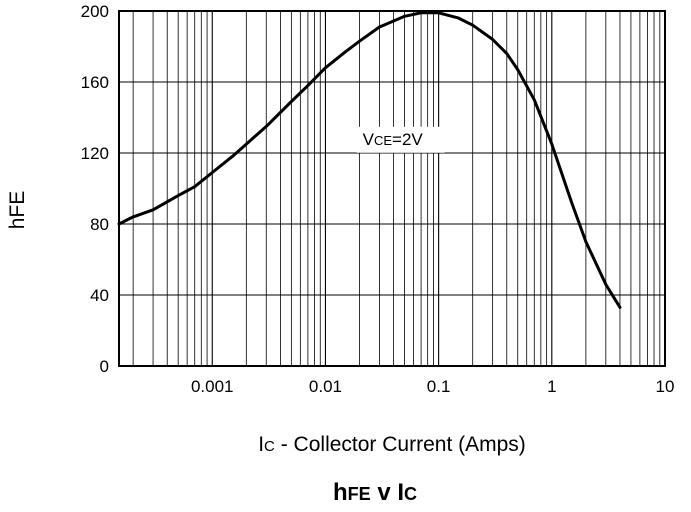 This screenshot has width=691, height=512. Describe the element at coordinates (212, 386) in the screenshot. I see `x-tick-label: 0.001` at that location.